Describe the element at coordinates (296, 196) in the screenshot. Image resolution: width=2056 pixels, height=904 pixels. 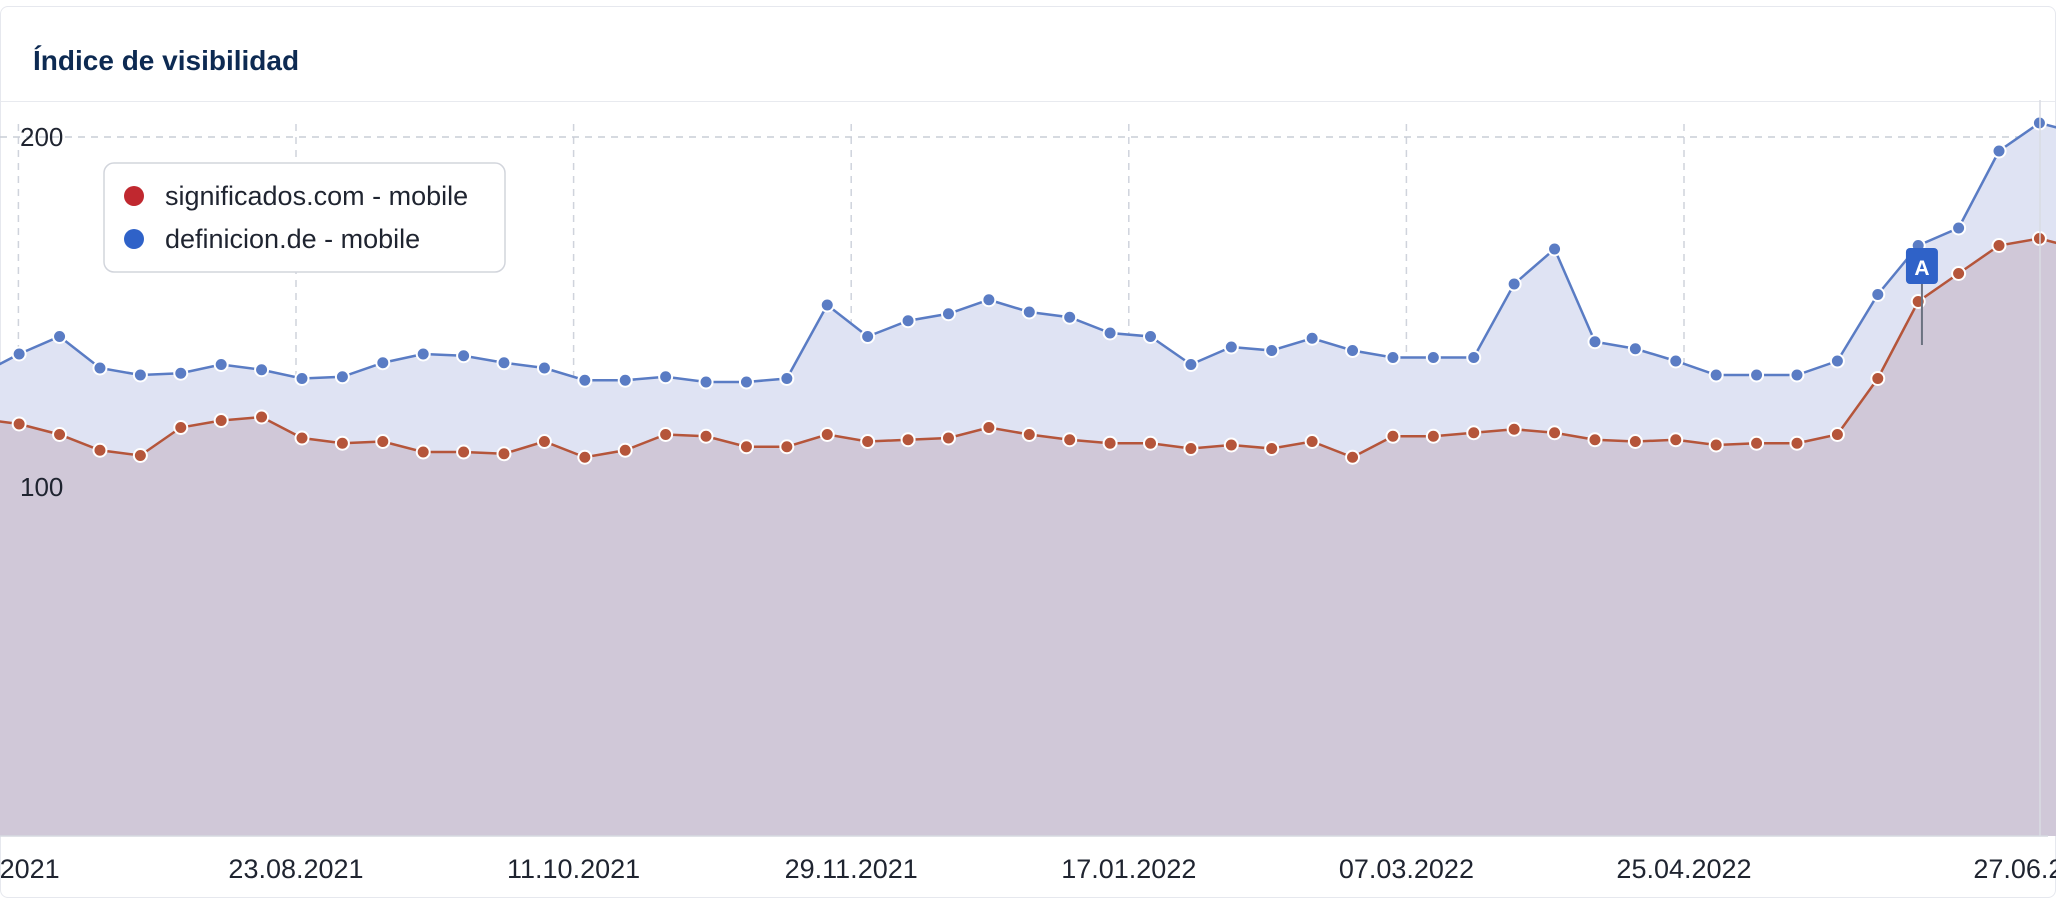
I see `legend-item: significados.com - mobile` at that location.